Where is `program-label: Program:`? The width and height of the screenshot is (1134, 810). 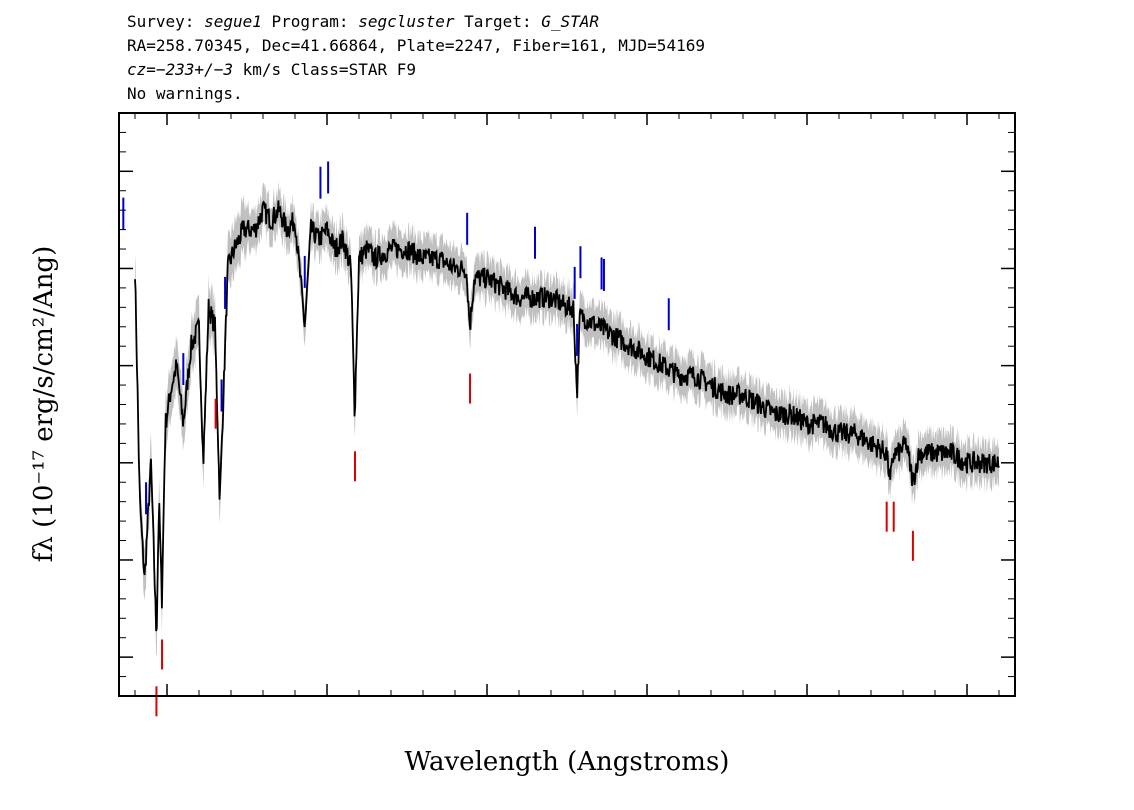
program-label: Program: is located at coordinates (310, 21).